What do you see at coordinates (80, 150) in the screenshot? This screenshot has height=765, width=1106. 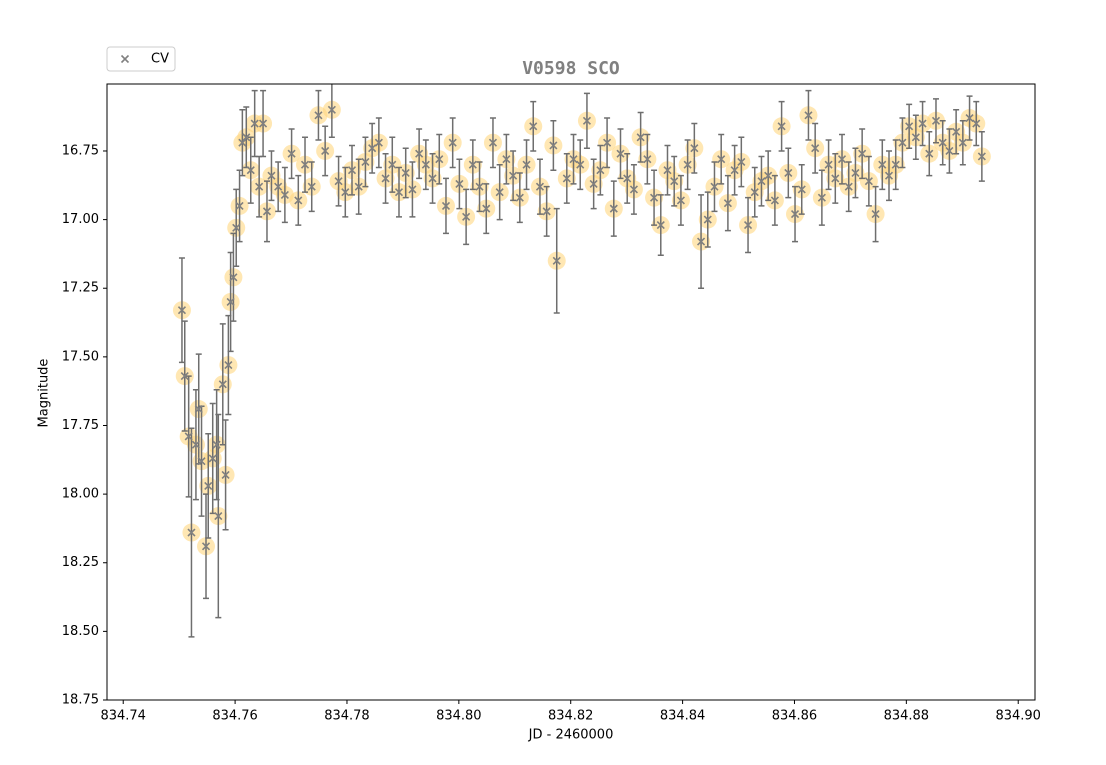 I see `y-tick-label: 16.75` at bounding box center [80, 150].